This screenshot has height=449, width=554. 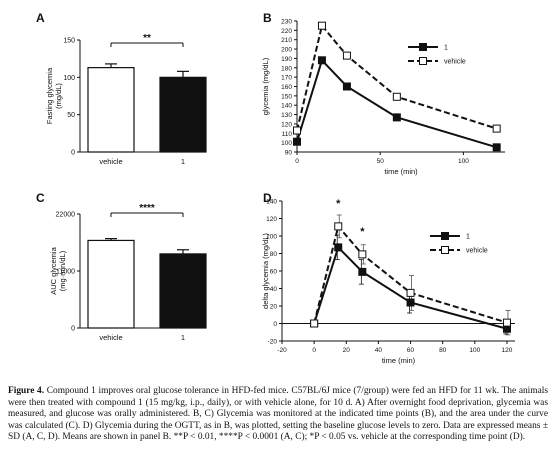 What do you see at coordinates (271, 202) in the screenshot?
I see `y-tick-label-D-8: 140` at bounding box center [271, 202].